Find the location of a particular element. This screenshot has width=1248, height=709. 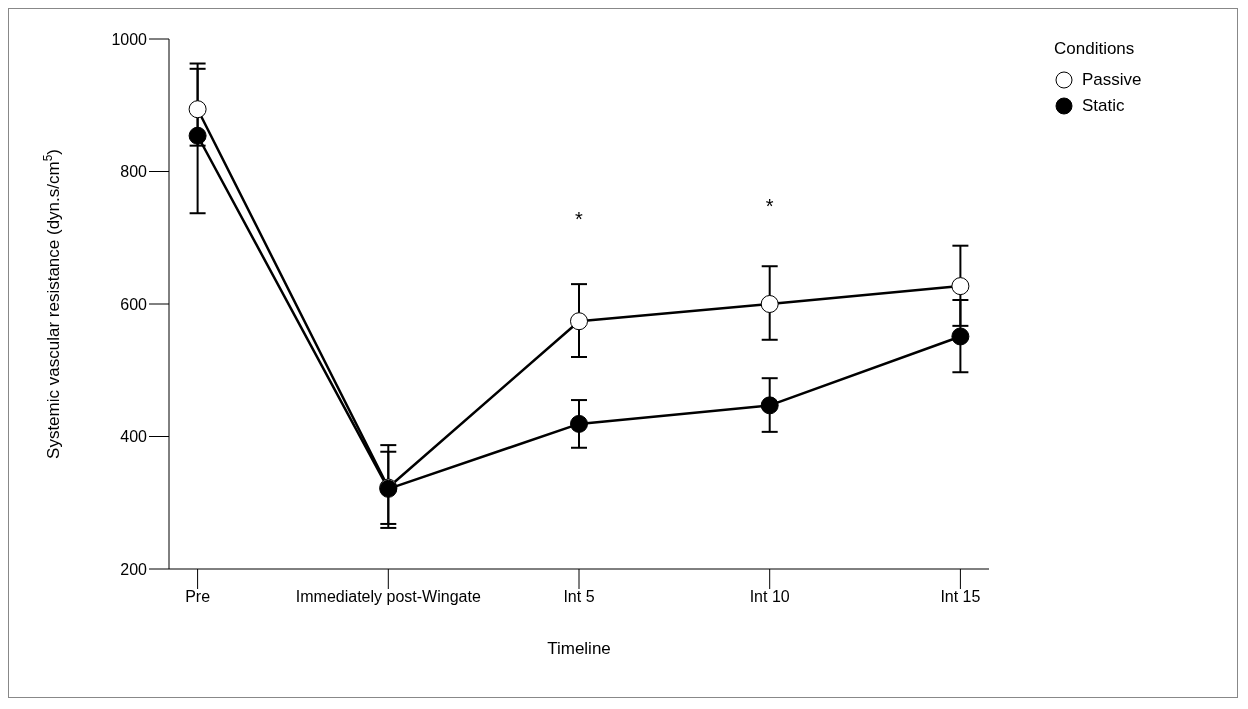

x-tick-label: Pre is located at coordinates (198, 597).